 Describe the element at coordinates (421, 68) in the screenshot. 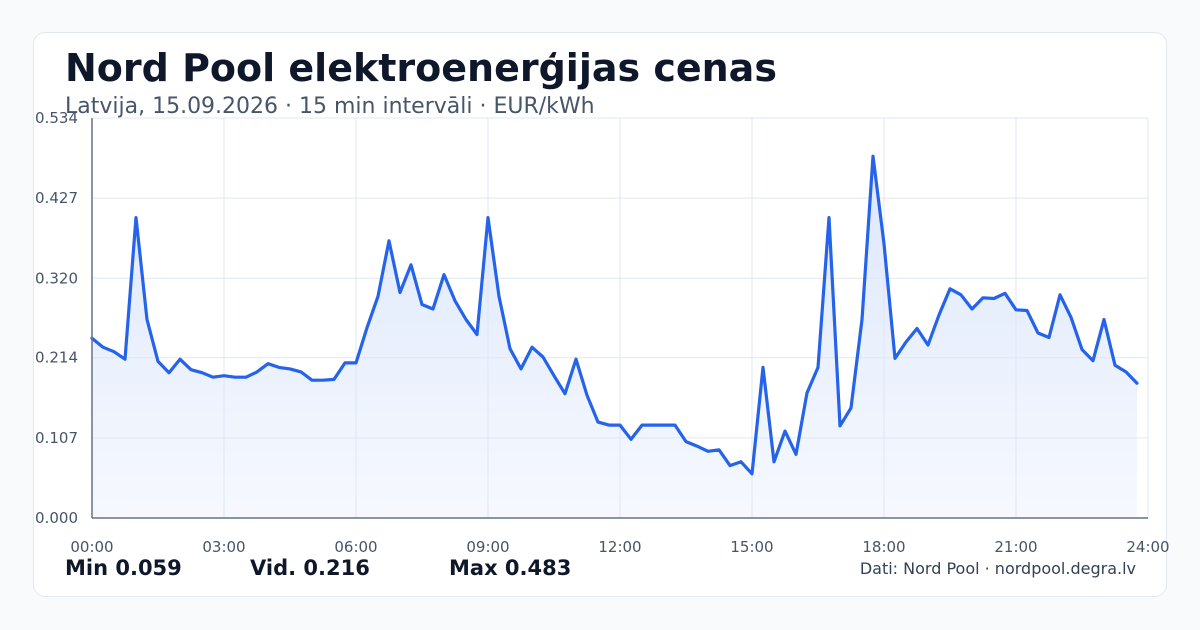

I see `chart-title: Nord Pool elektroenerģijas cenas` at that location.